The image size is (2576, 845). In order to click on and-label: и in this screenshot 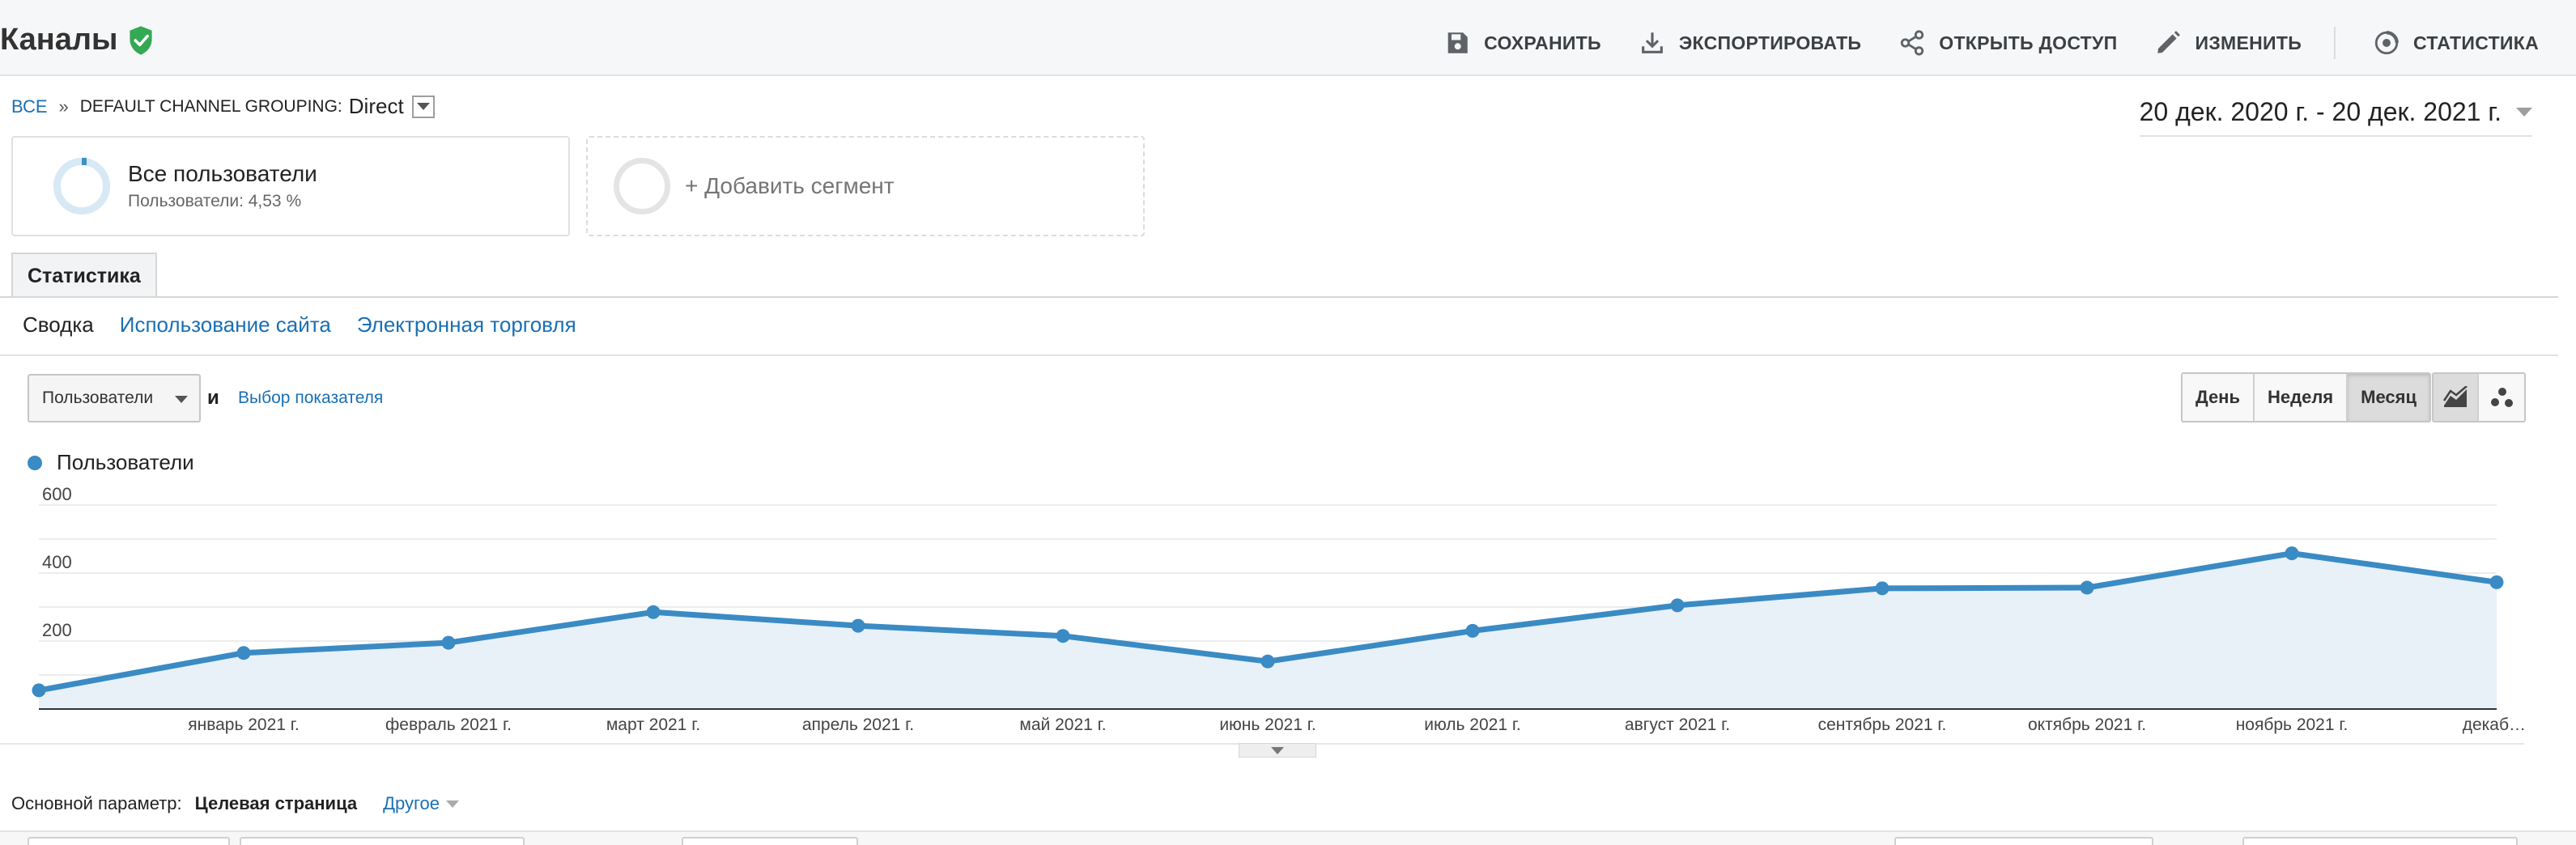, I will do `click(213, 398)`.